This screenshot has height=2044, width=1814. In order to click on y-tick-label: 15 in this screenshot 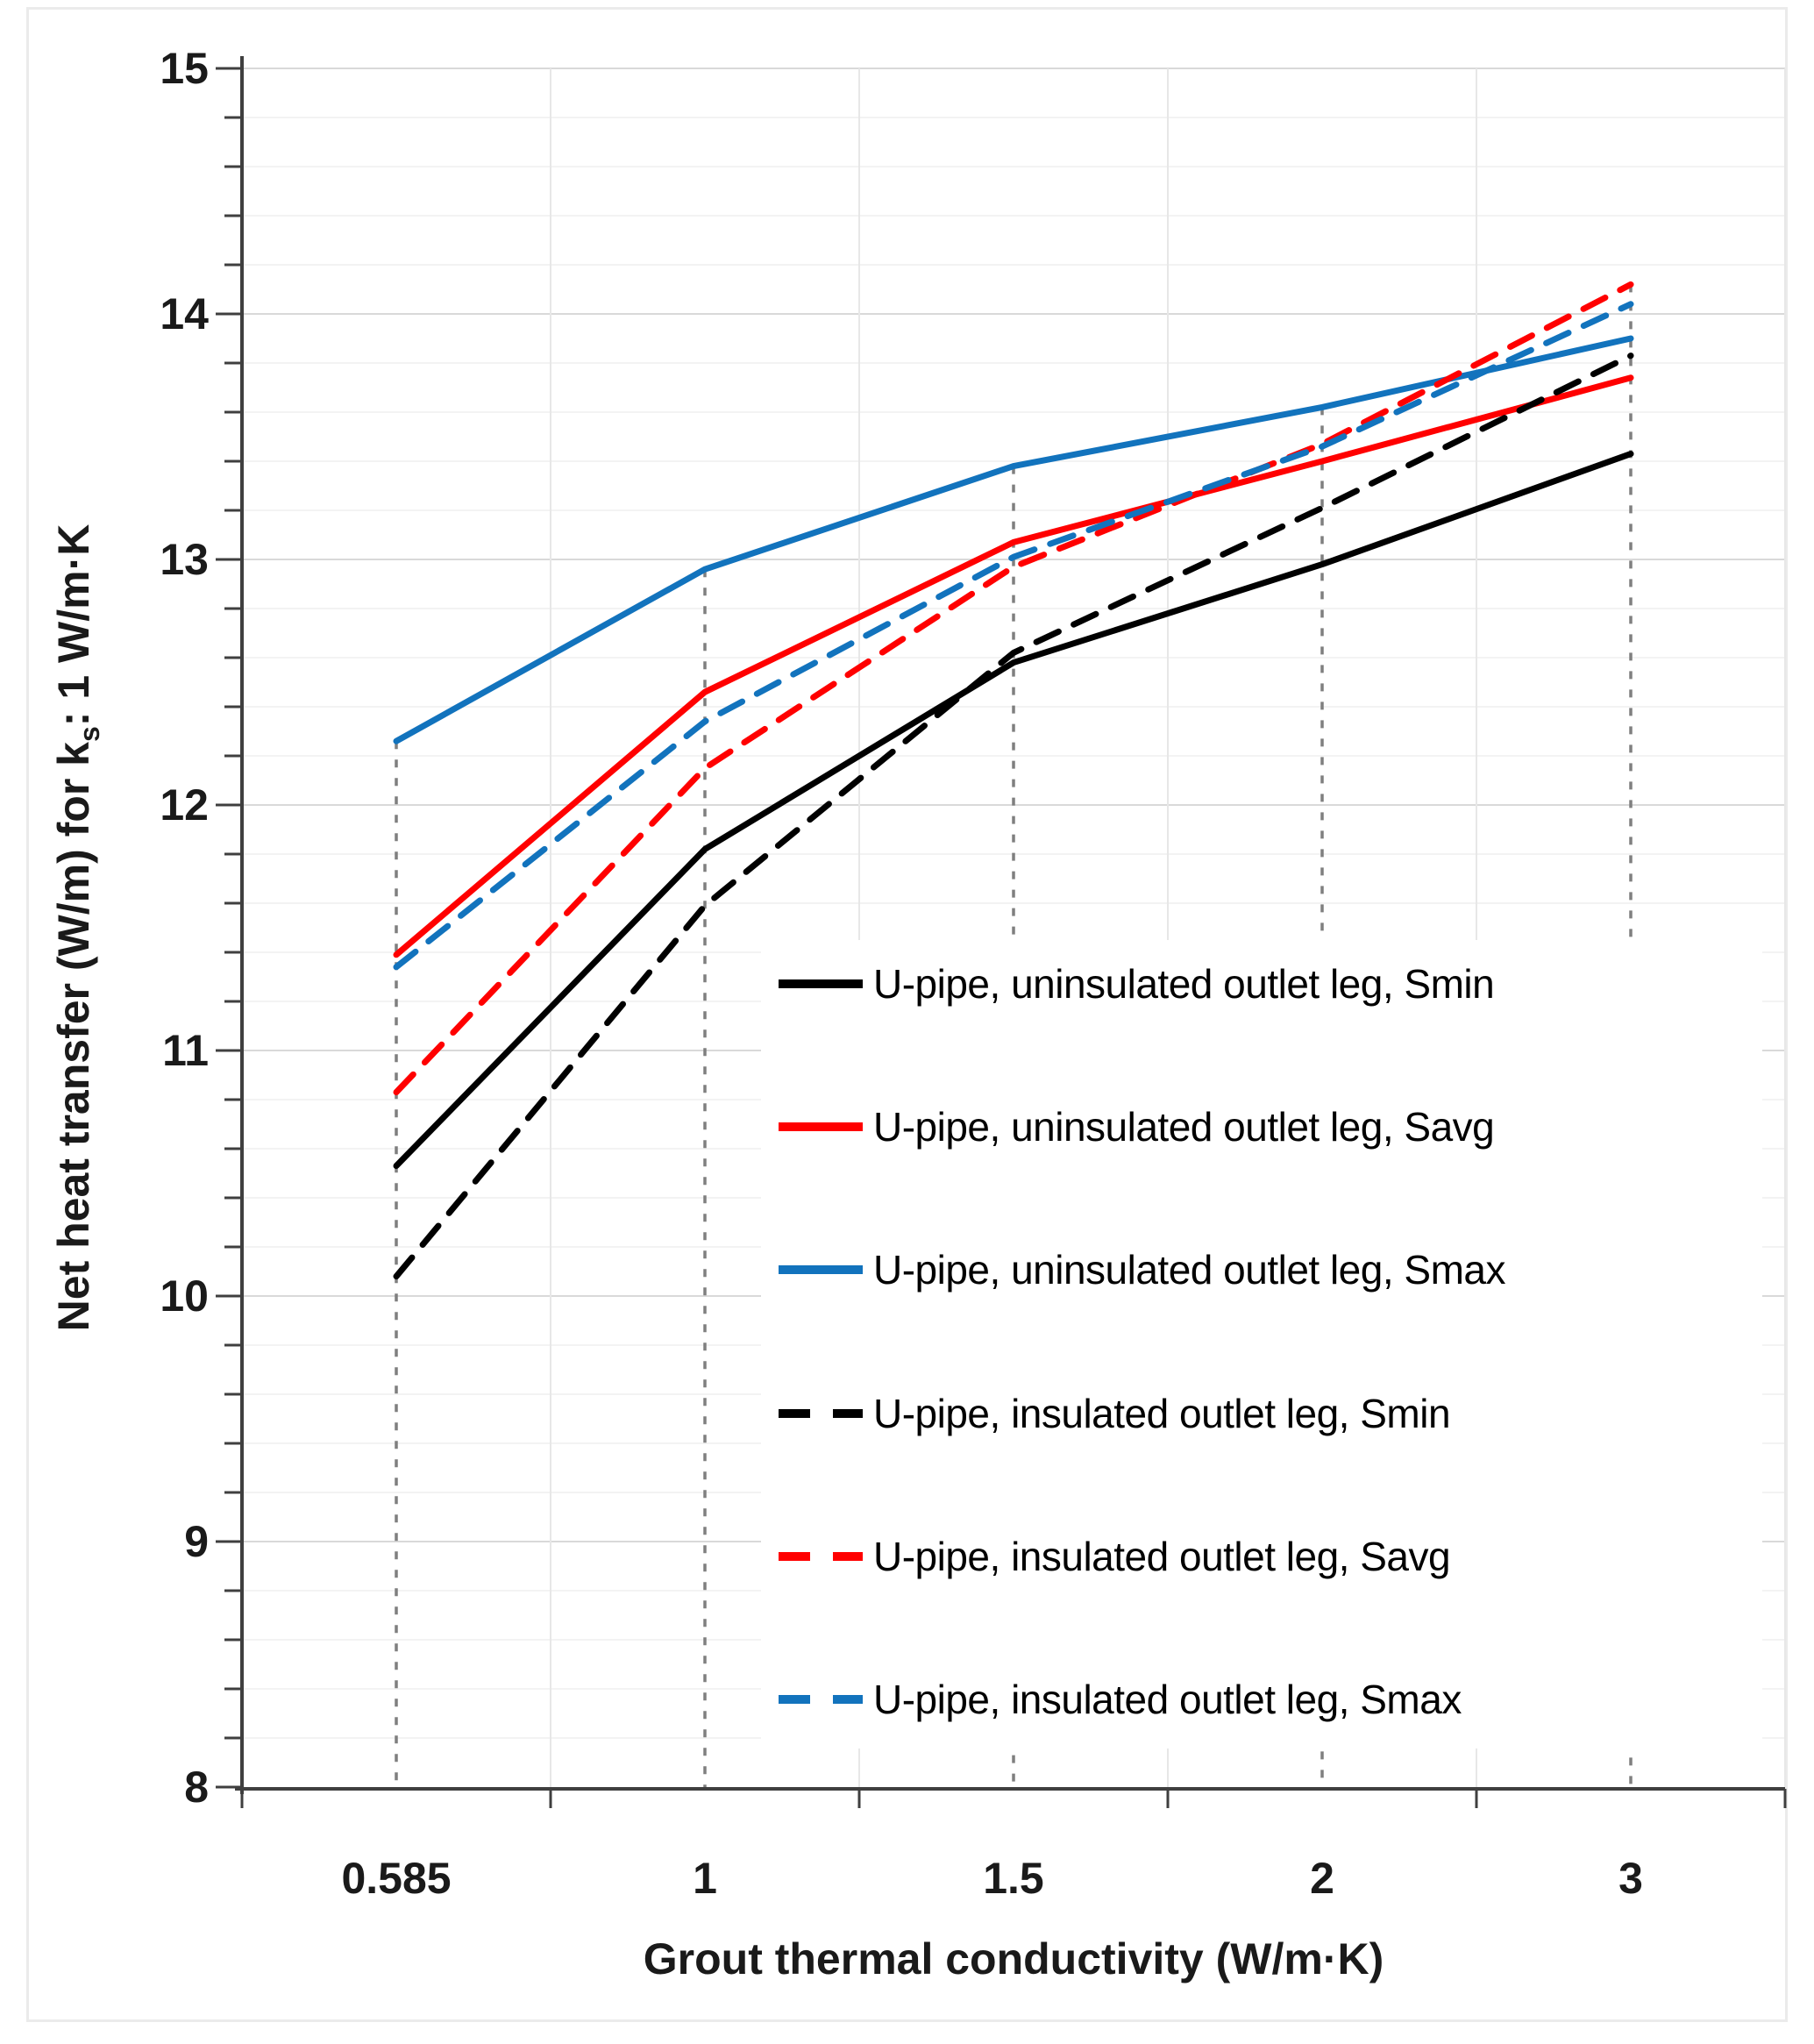, I will do `click(184, 68)`.